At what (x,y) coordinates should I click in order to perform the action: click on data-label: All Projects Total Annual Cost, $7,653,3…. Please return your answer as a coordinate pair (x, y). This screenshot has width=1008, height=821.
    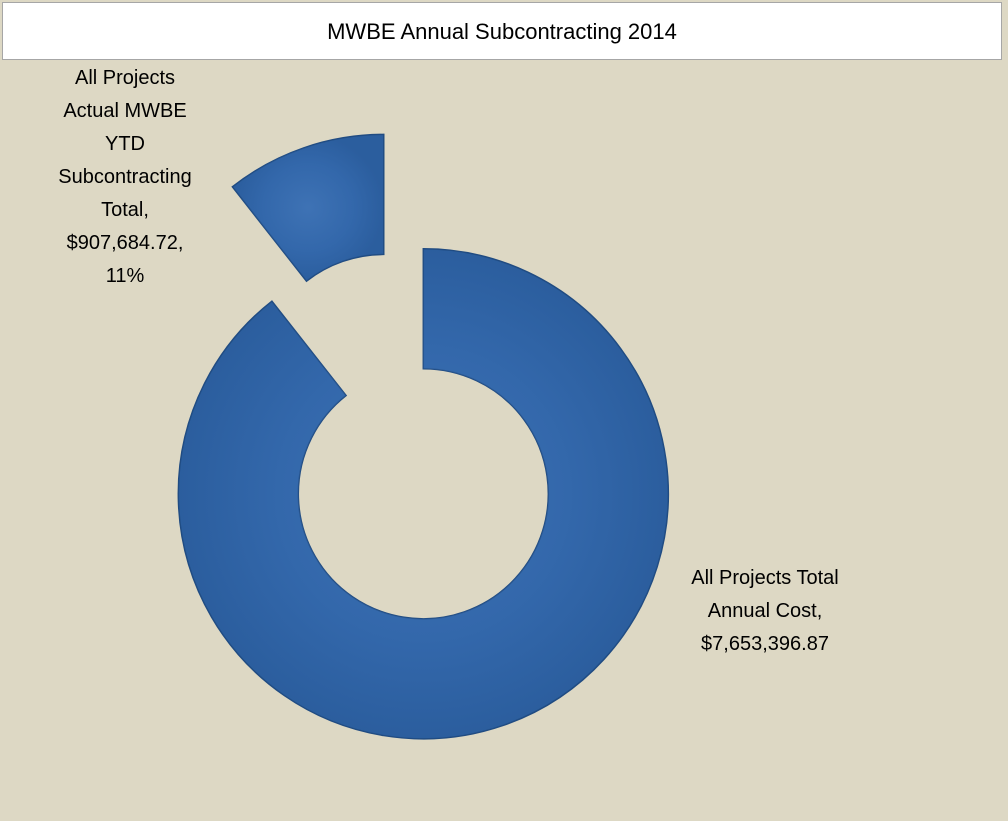
    Looking at the image, I should click on (765, 611).